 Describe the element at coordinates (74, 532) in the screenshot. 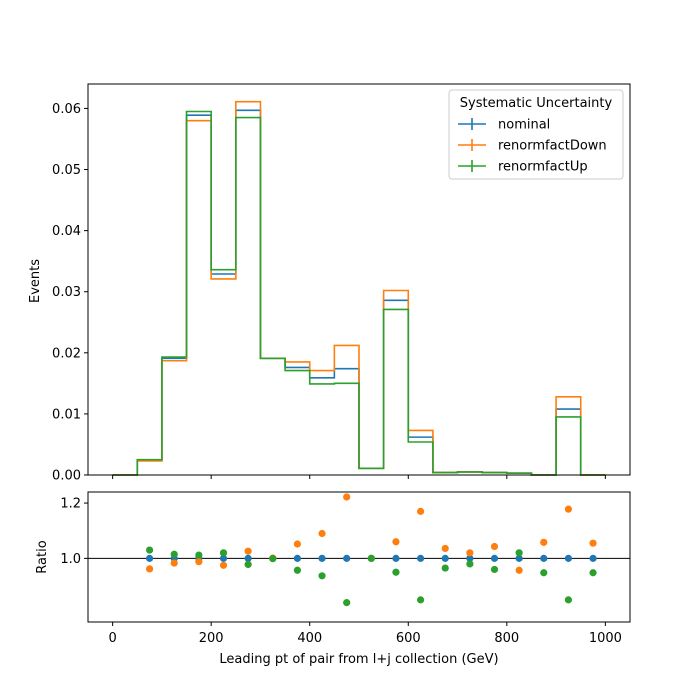

I see `ratio-y-ticks: 1.0 1.2` at that location.